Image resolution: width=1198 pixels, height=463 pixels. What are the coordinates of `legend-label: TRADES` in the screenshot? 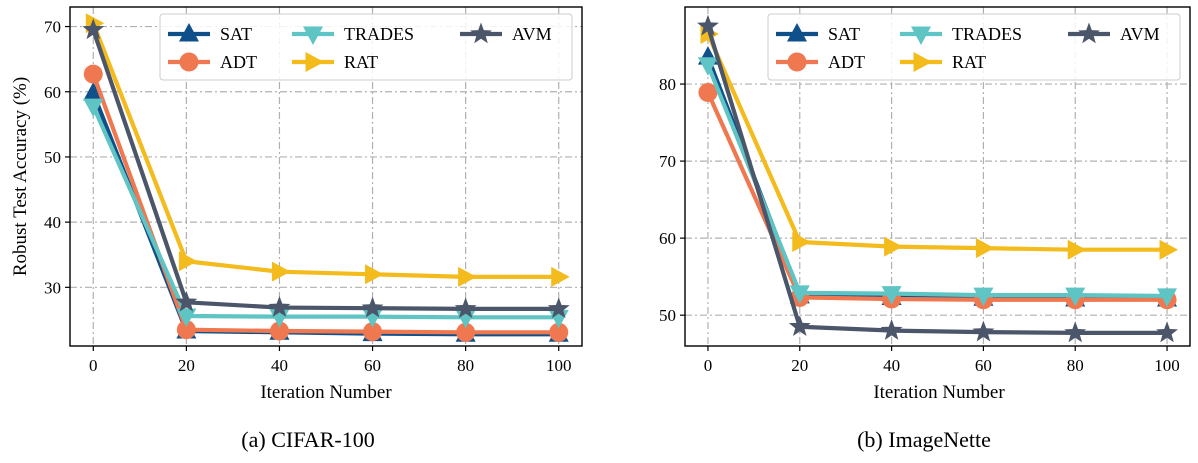 It's located at (379, 34).